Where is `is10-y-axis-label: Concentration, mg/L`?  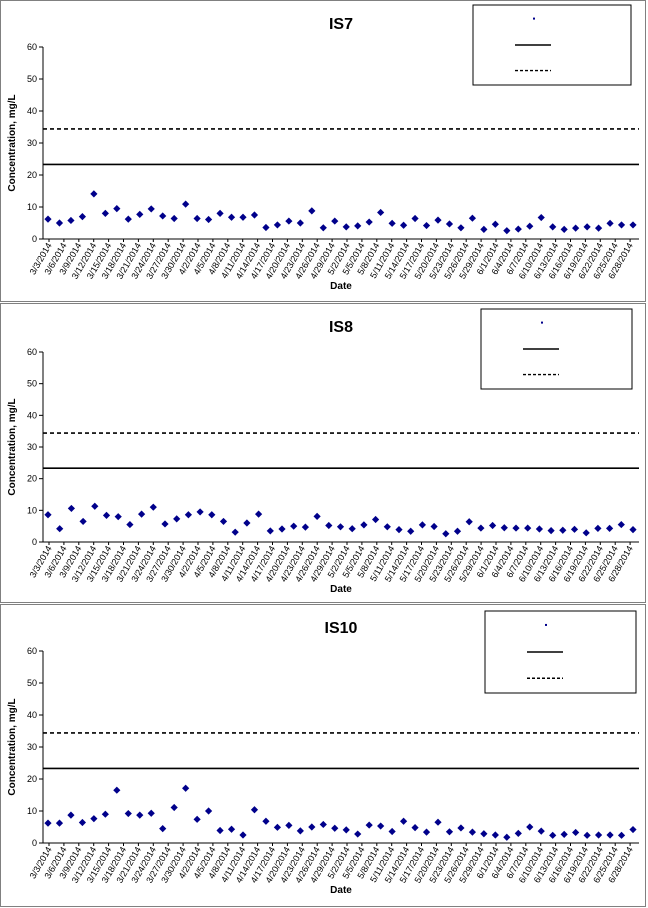
is10-y-axis-label: Concentration, mg/L is located at coordinates (12, 746).